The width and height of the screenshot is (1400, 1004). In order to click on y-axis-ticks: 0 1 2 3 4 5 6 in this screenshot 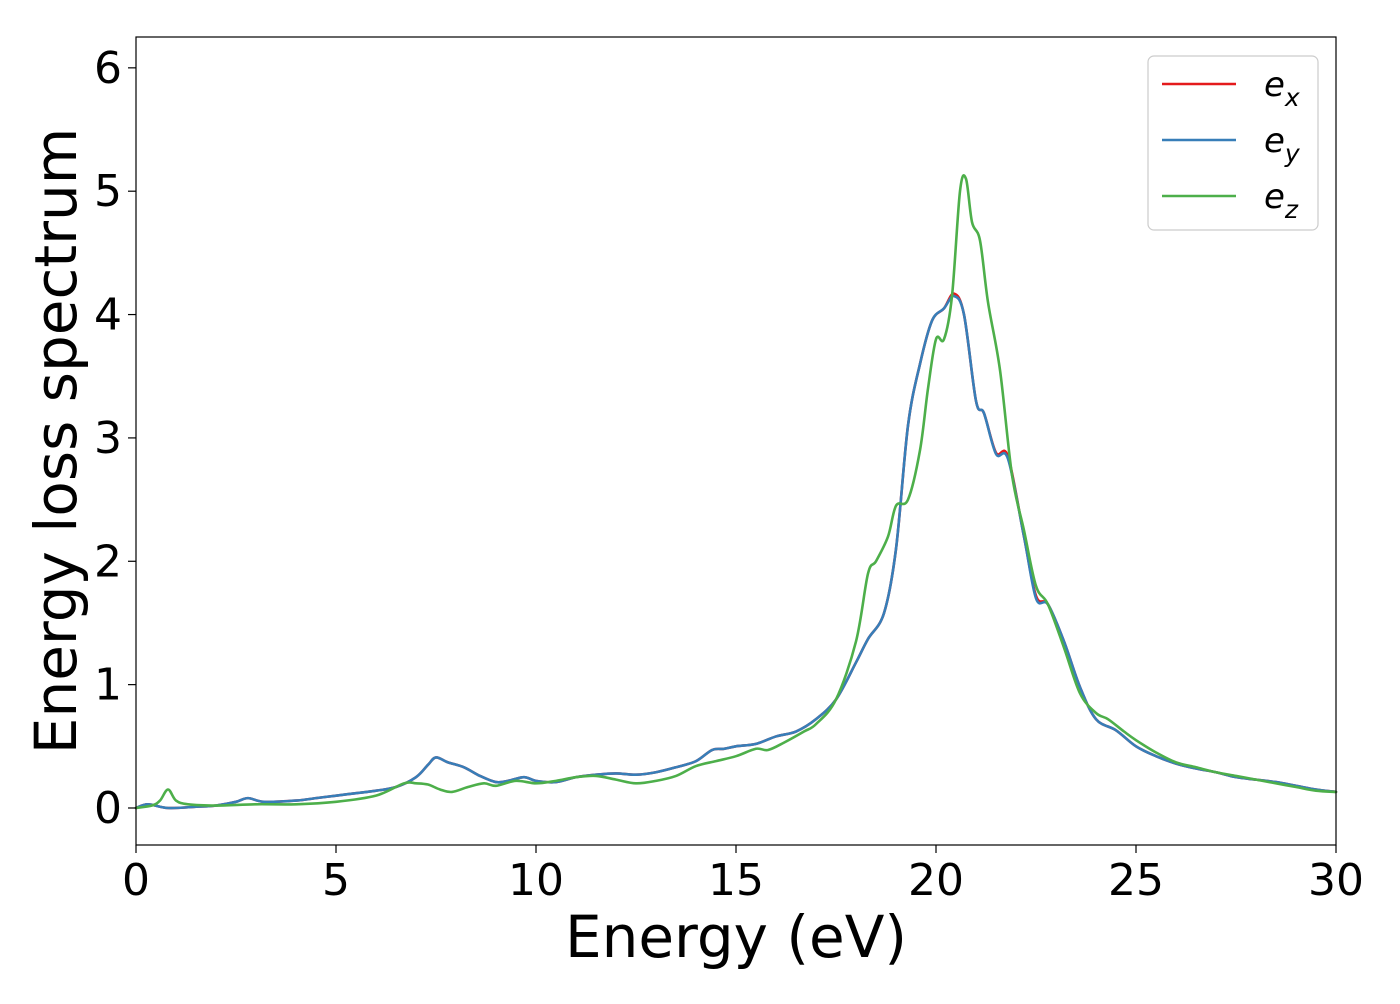, I will do `click(115, 438)`.